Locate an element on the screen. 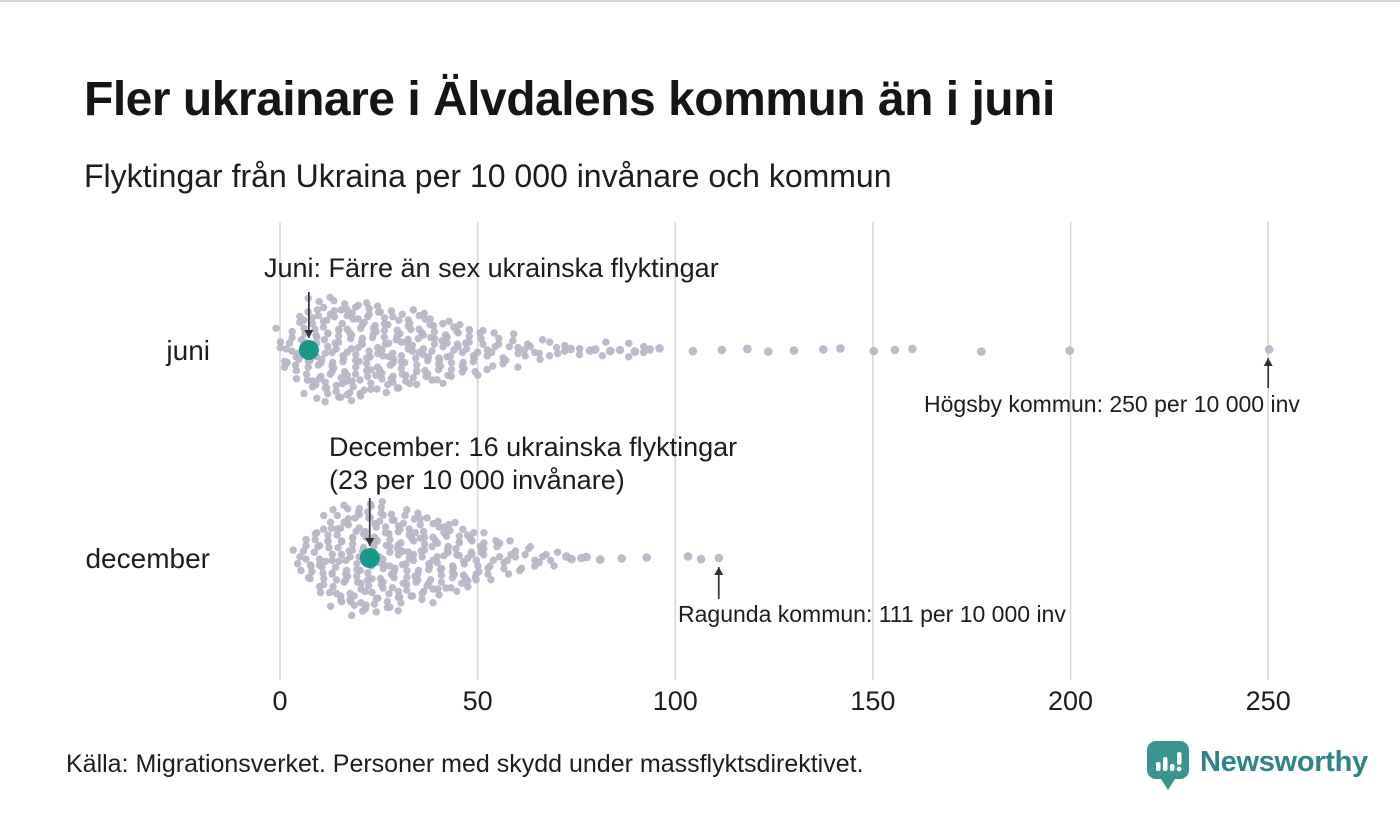  newsworthy-logo: Newsworthy is located at coordinates (1257, 766).